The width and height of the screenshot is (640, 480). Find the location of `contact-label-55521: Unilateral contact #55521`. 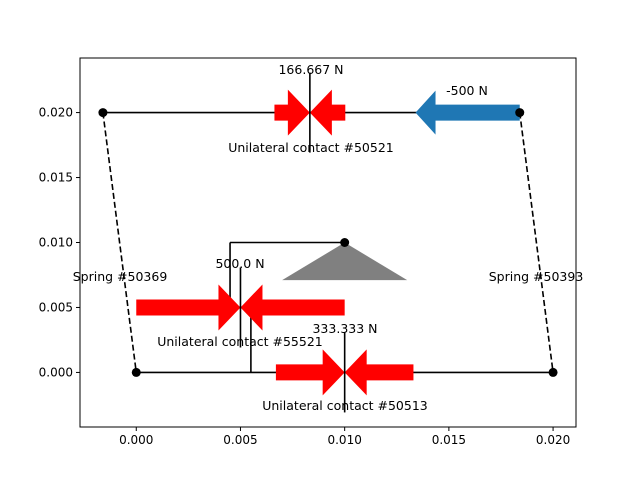

contact-label-55521: Unilateral contact #55521 is located at coordinates (240, 341).